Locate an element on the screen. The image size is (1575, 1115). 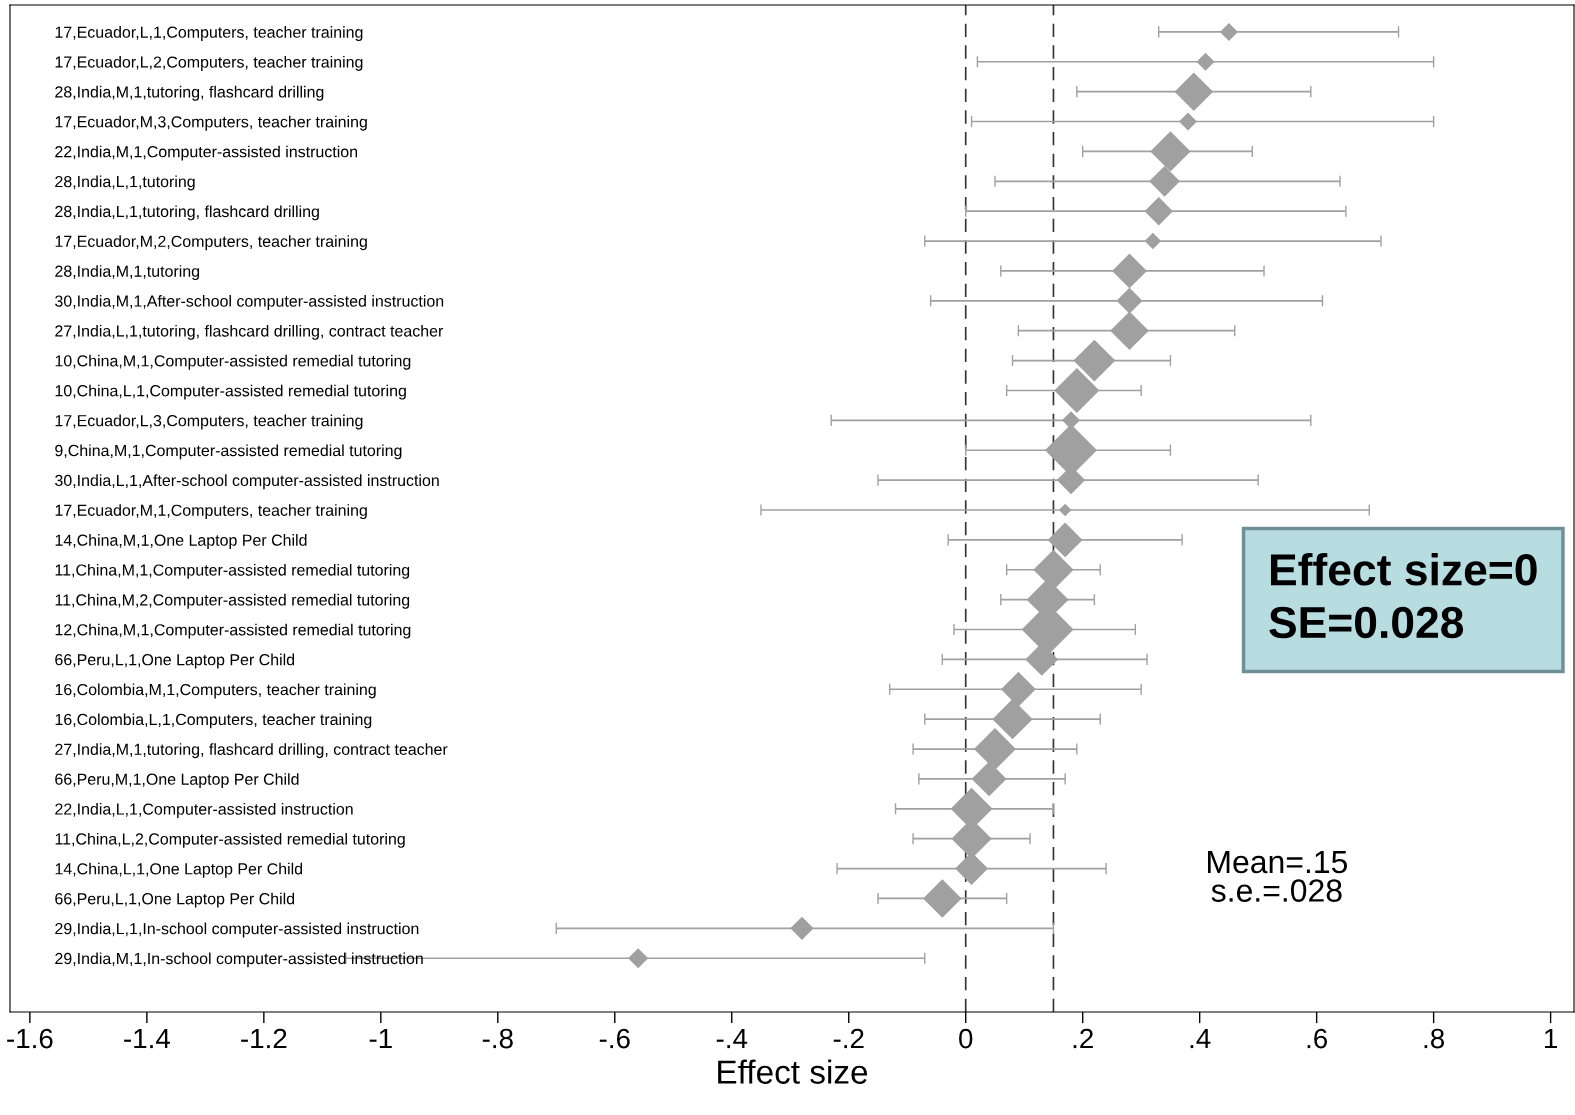
y-tick-label: 29,India,M,1,In-school computer-assisted instruction is located at coordinates (239, 960).